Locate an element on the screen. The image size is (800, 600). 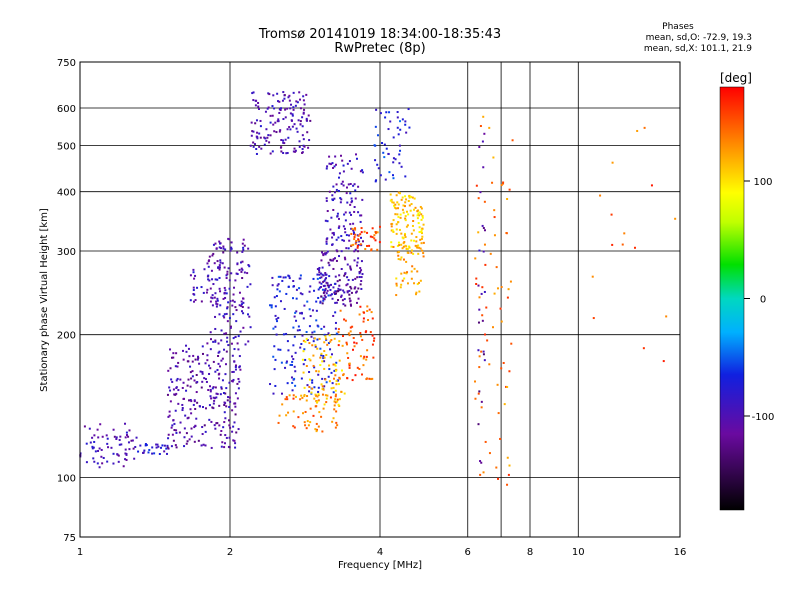
stats-heading: Phases is located at coordinates (678, 27).